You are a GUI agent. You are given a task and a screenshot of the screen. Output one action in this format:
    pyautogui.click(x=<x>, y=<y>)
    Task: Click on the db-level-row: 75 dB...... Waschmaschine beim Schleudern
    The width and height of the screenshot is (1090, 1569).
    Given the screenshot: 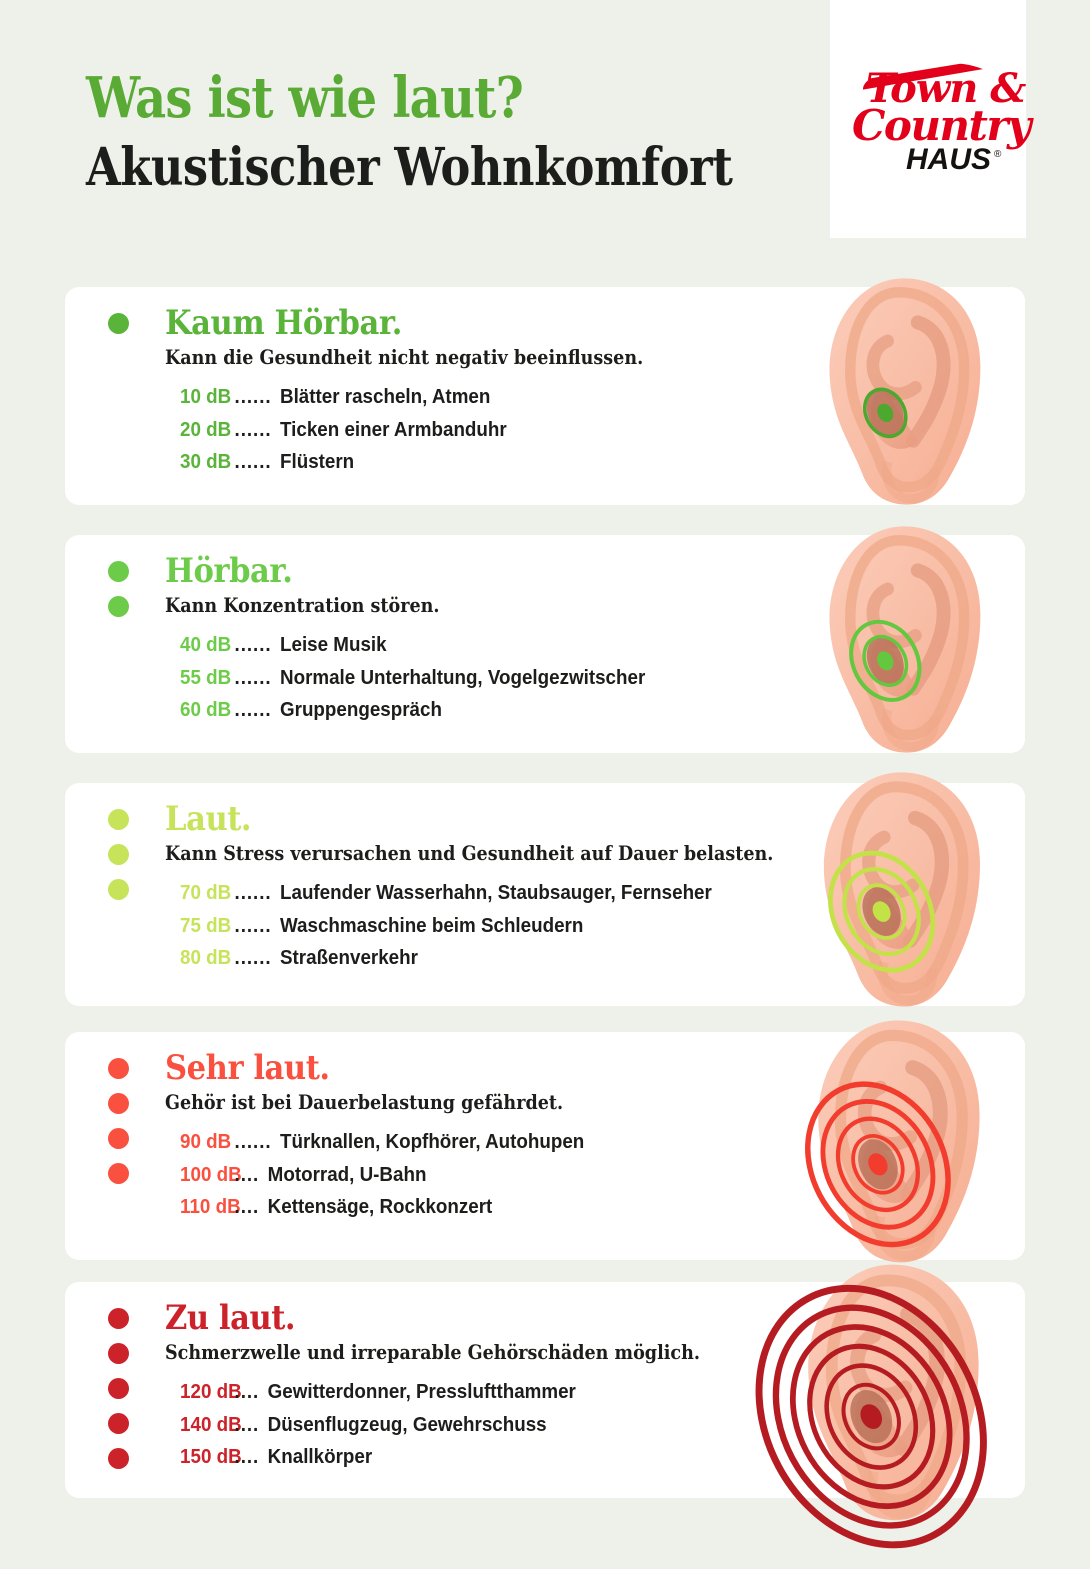 What is the action you would take?
    pyautogui.click(x=482, y=926)
    